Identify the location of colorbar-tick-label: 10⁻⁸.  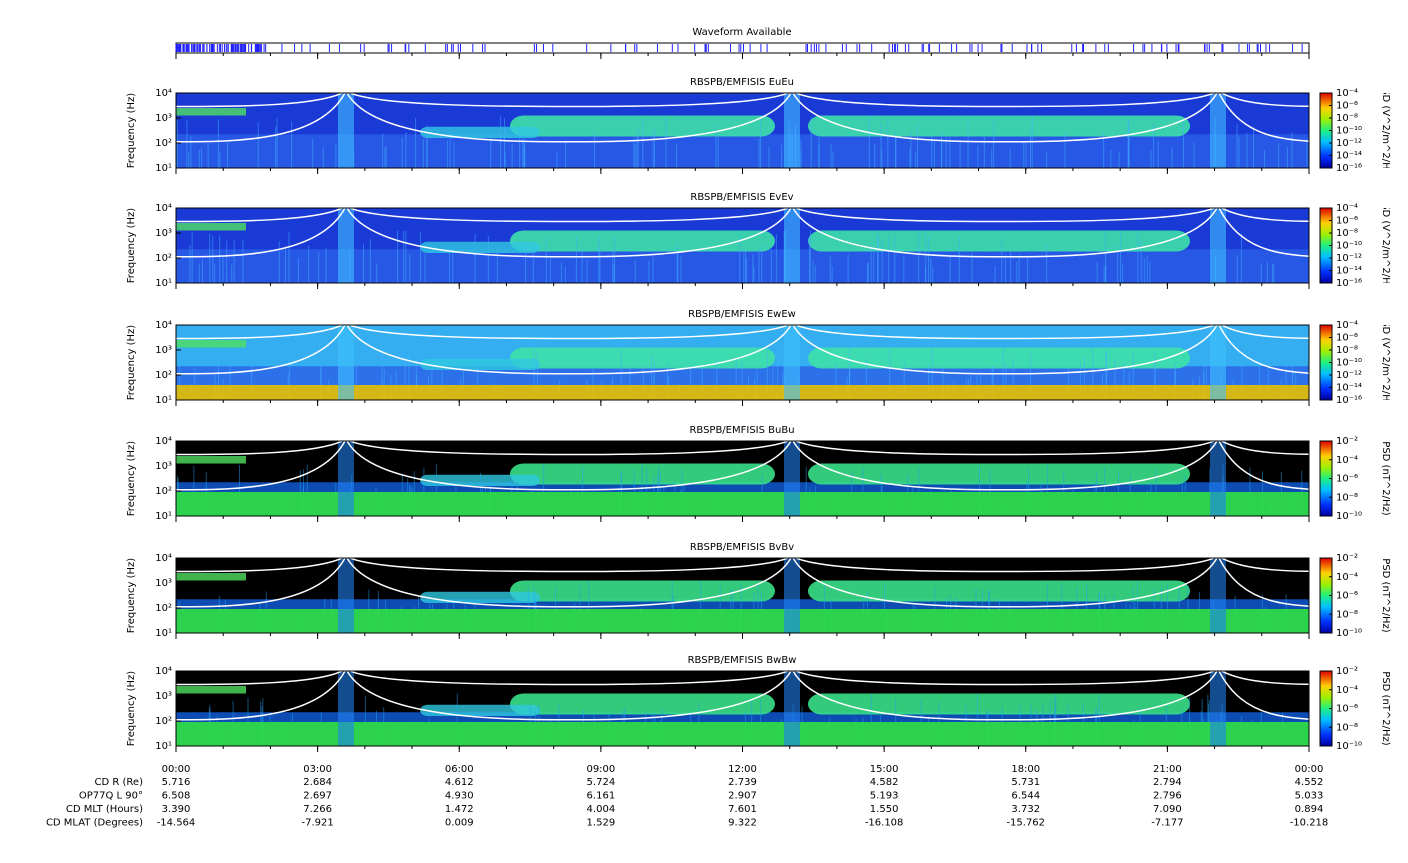
(1347, 727).